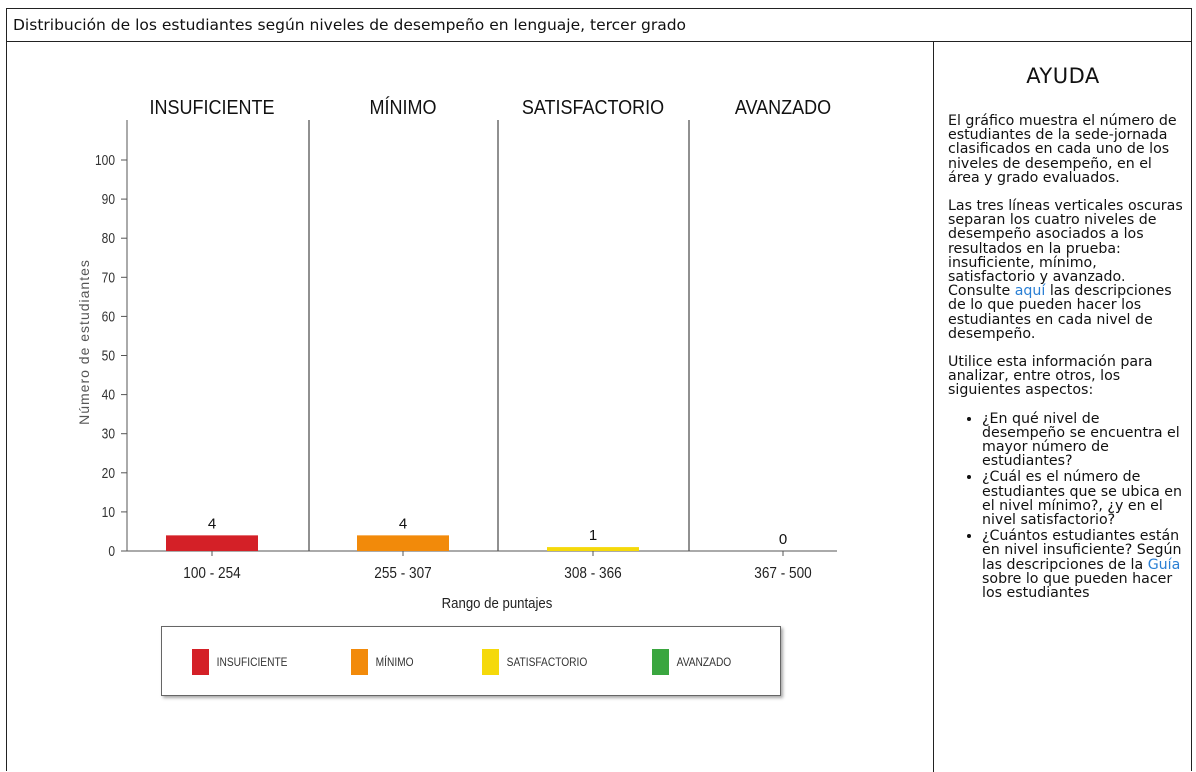  Describe the element at coordinates (782, 573) in the screenshot. I see `x-tick-label: 367 - 500` at that location.